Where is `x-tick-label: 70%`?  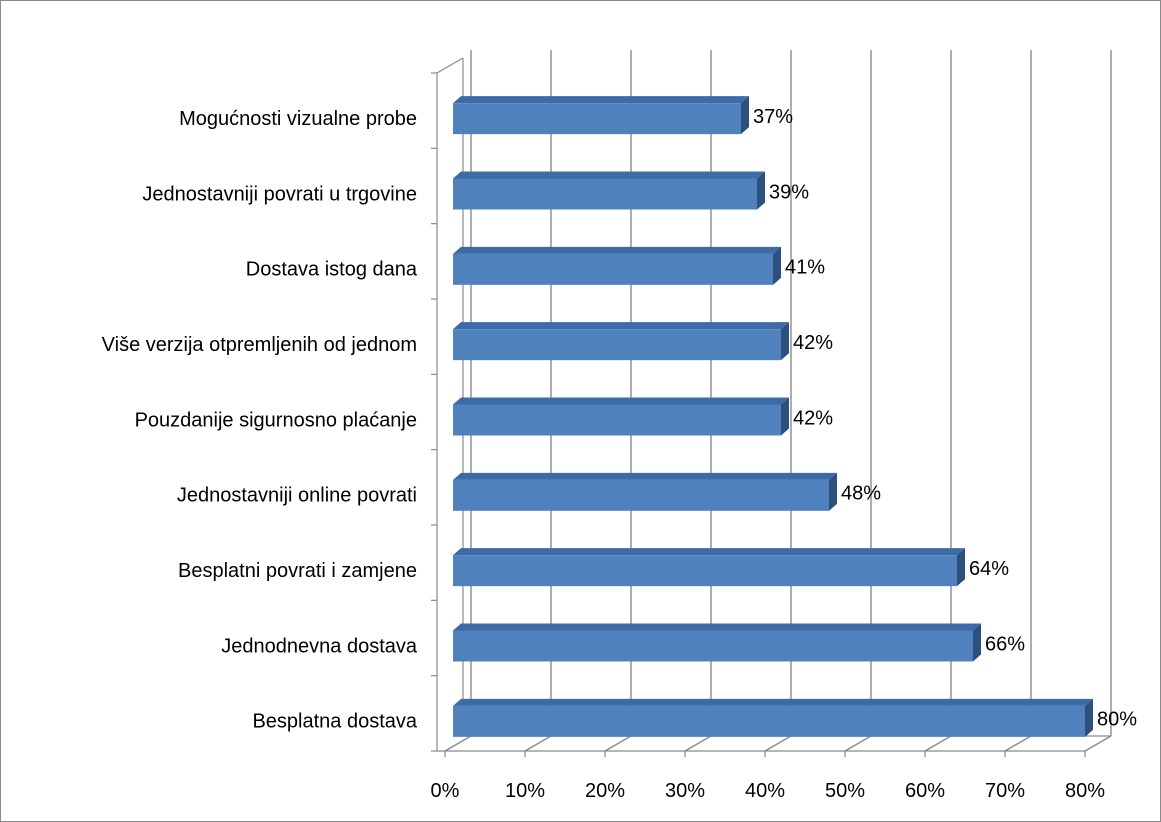
x-tick-label: 70% is located at coordinates (1005, 791).